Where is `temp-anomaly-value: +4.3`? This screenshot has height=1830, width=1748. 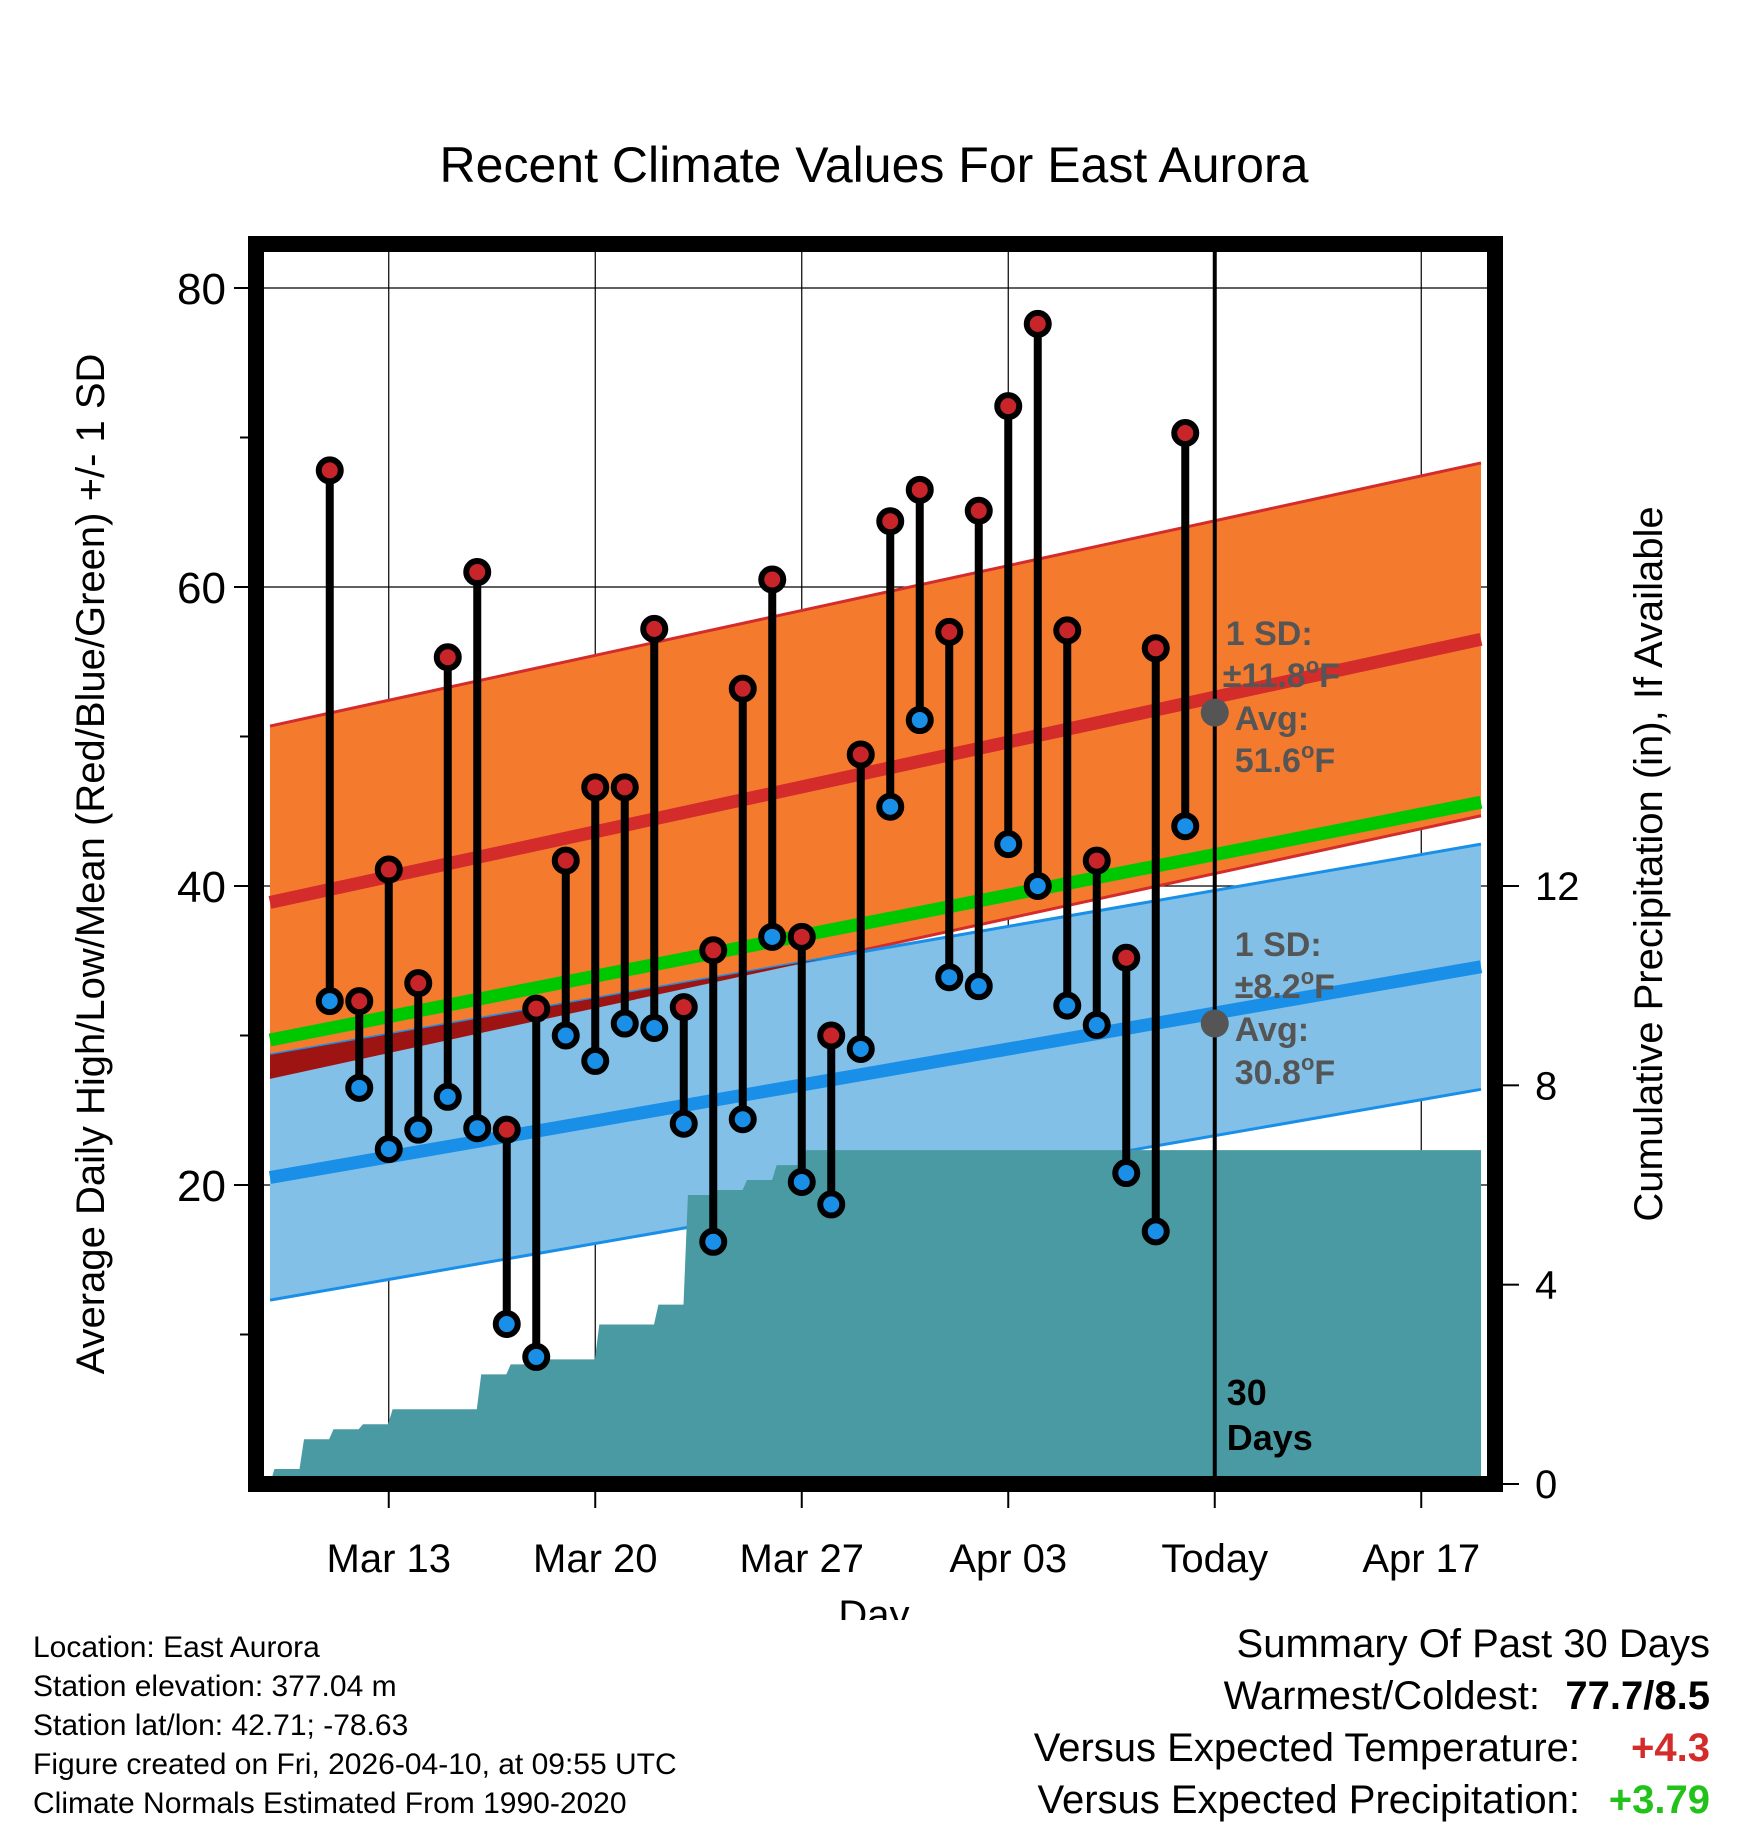 temp-anomaly-value: +4.3 is located at coordinates (1670, 1748).